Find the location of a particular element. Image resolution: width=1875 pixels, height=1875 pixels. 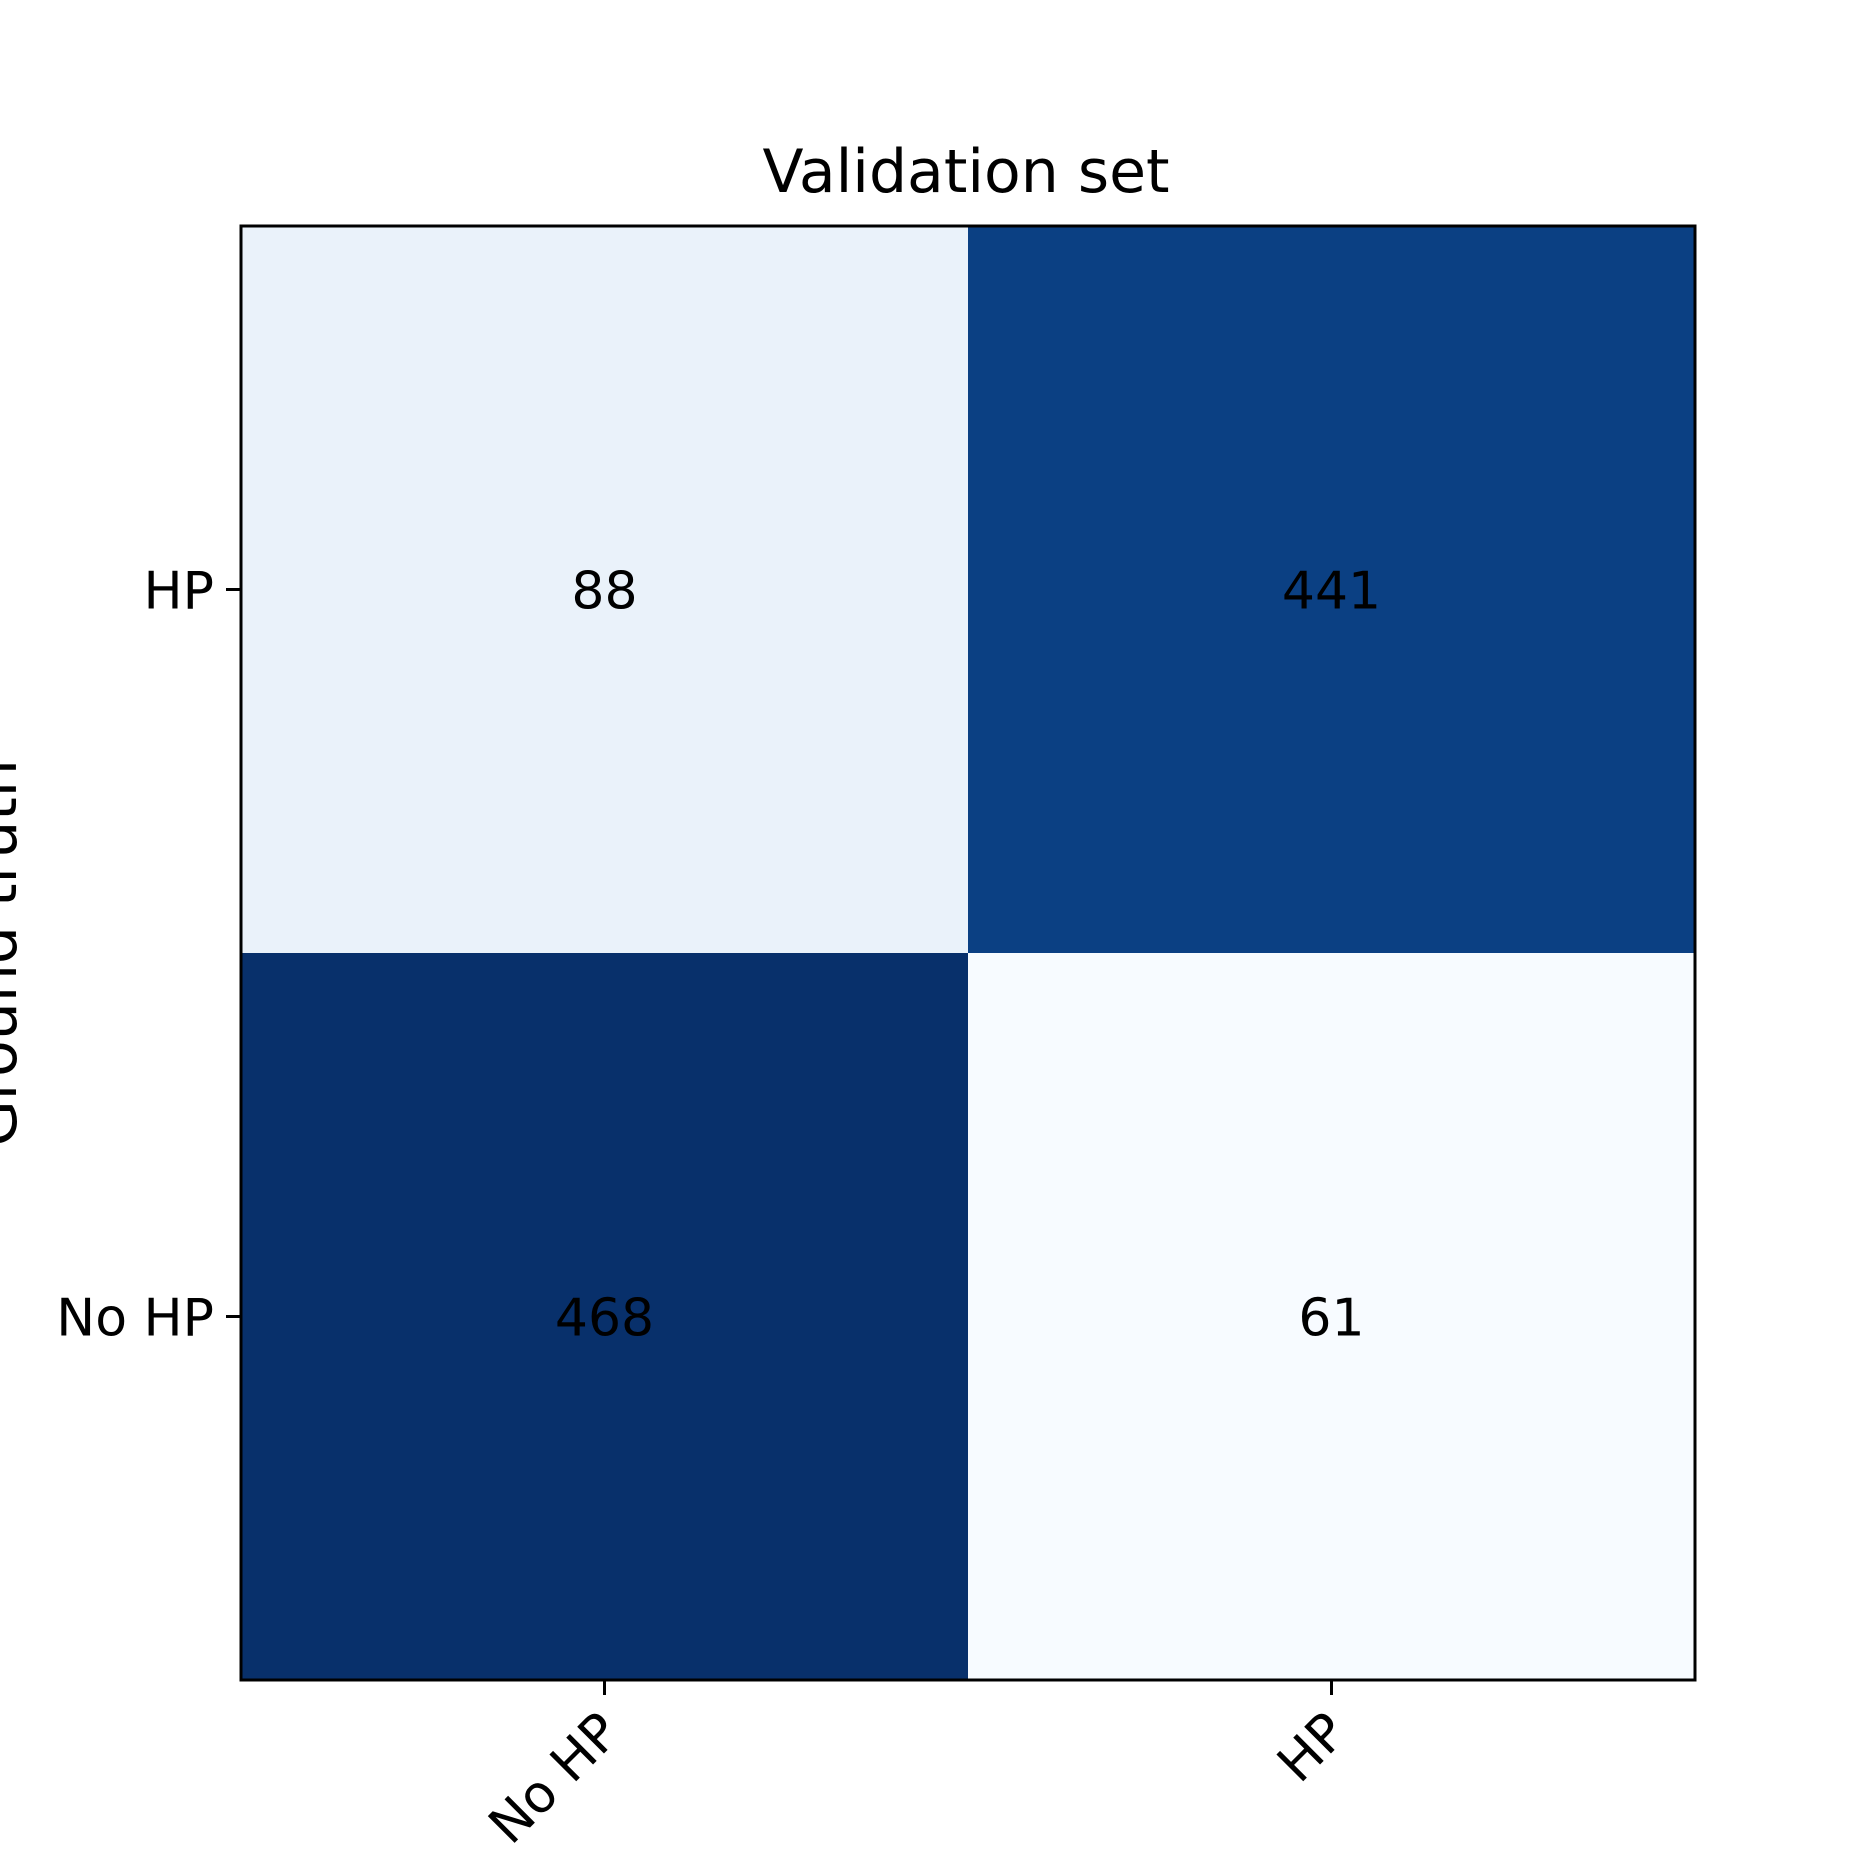

cell-value-label: 88 is located at coordinates (604, 592).